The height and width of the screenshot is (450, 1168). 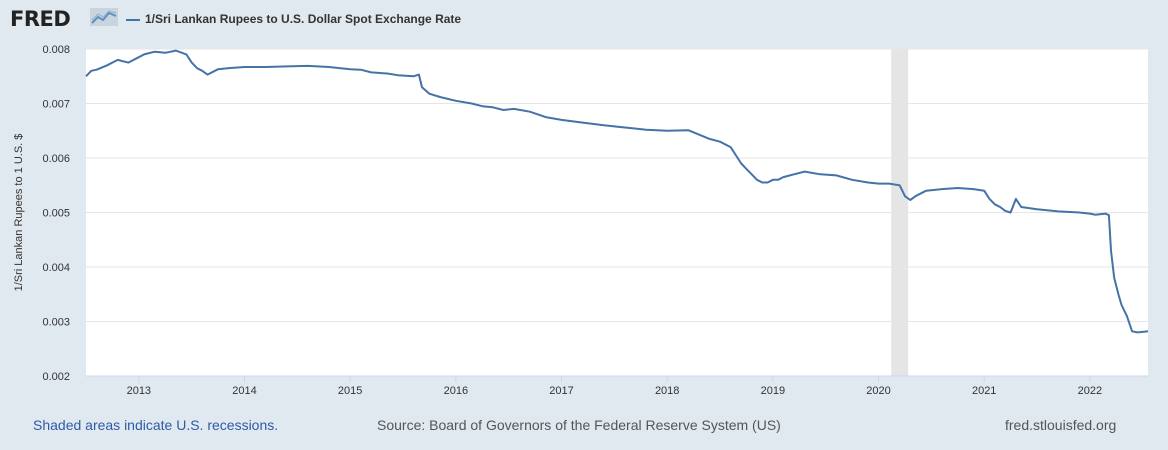 What do you see at coordinates (56, 377) in the screenshot?
I see `y-tick-label: 0.002` at bounding box center [56, 377].